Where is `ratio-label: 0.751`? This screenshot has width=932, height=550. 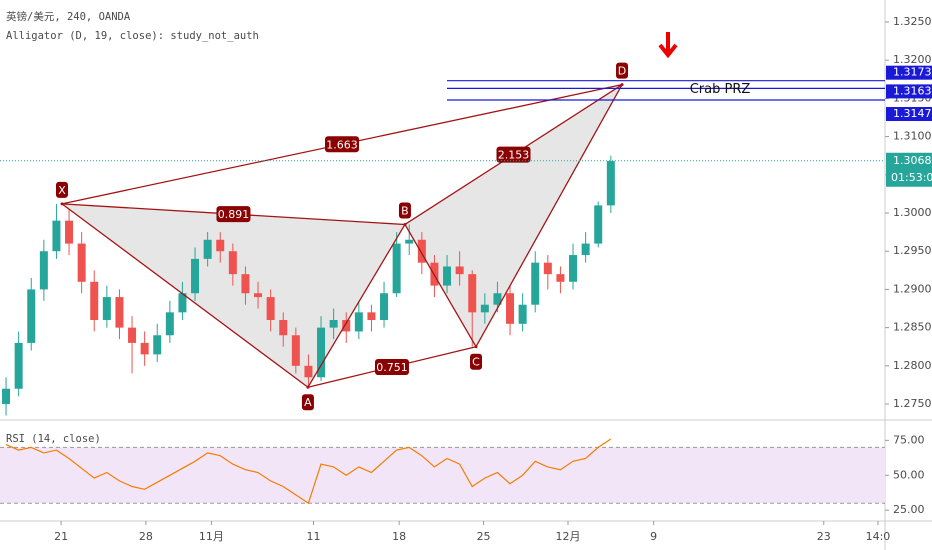
ratio-label: 0.751 is located at coordinates (392, 367).